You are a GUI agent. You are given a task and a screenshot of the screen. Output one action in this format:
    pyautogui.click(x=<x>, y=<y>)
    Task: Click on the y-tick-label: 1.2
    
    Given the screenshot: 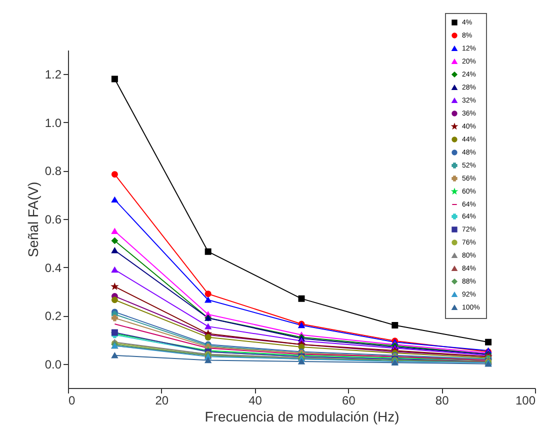 What is the action you would take?
    pyautogui.click(x=53, y=75)
    